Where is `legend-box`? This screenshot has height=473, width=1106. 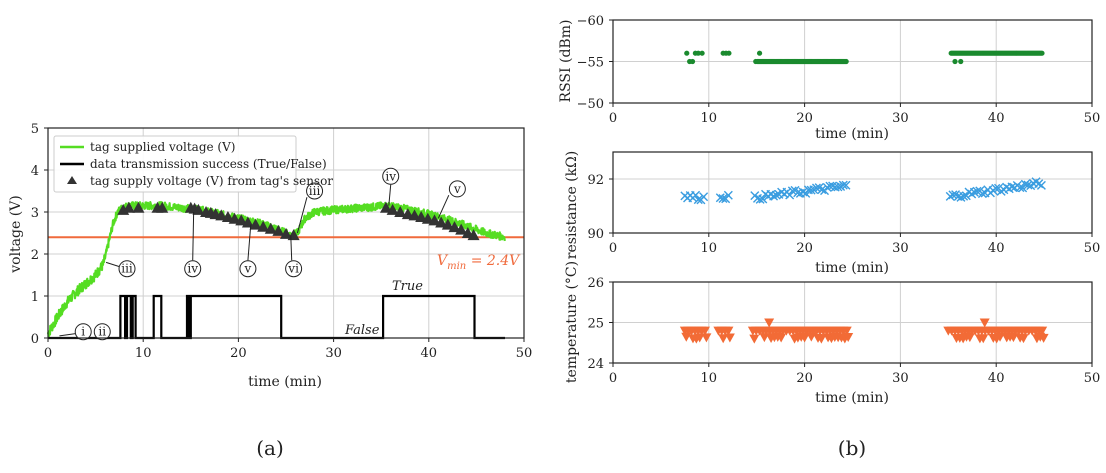 legend-box is located at coordinates (175, 164).